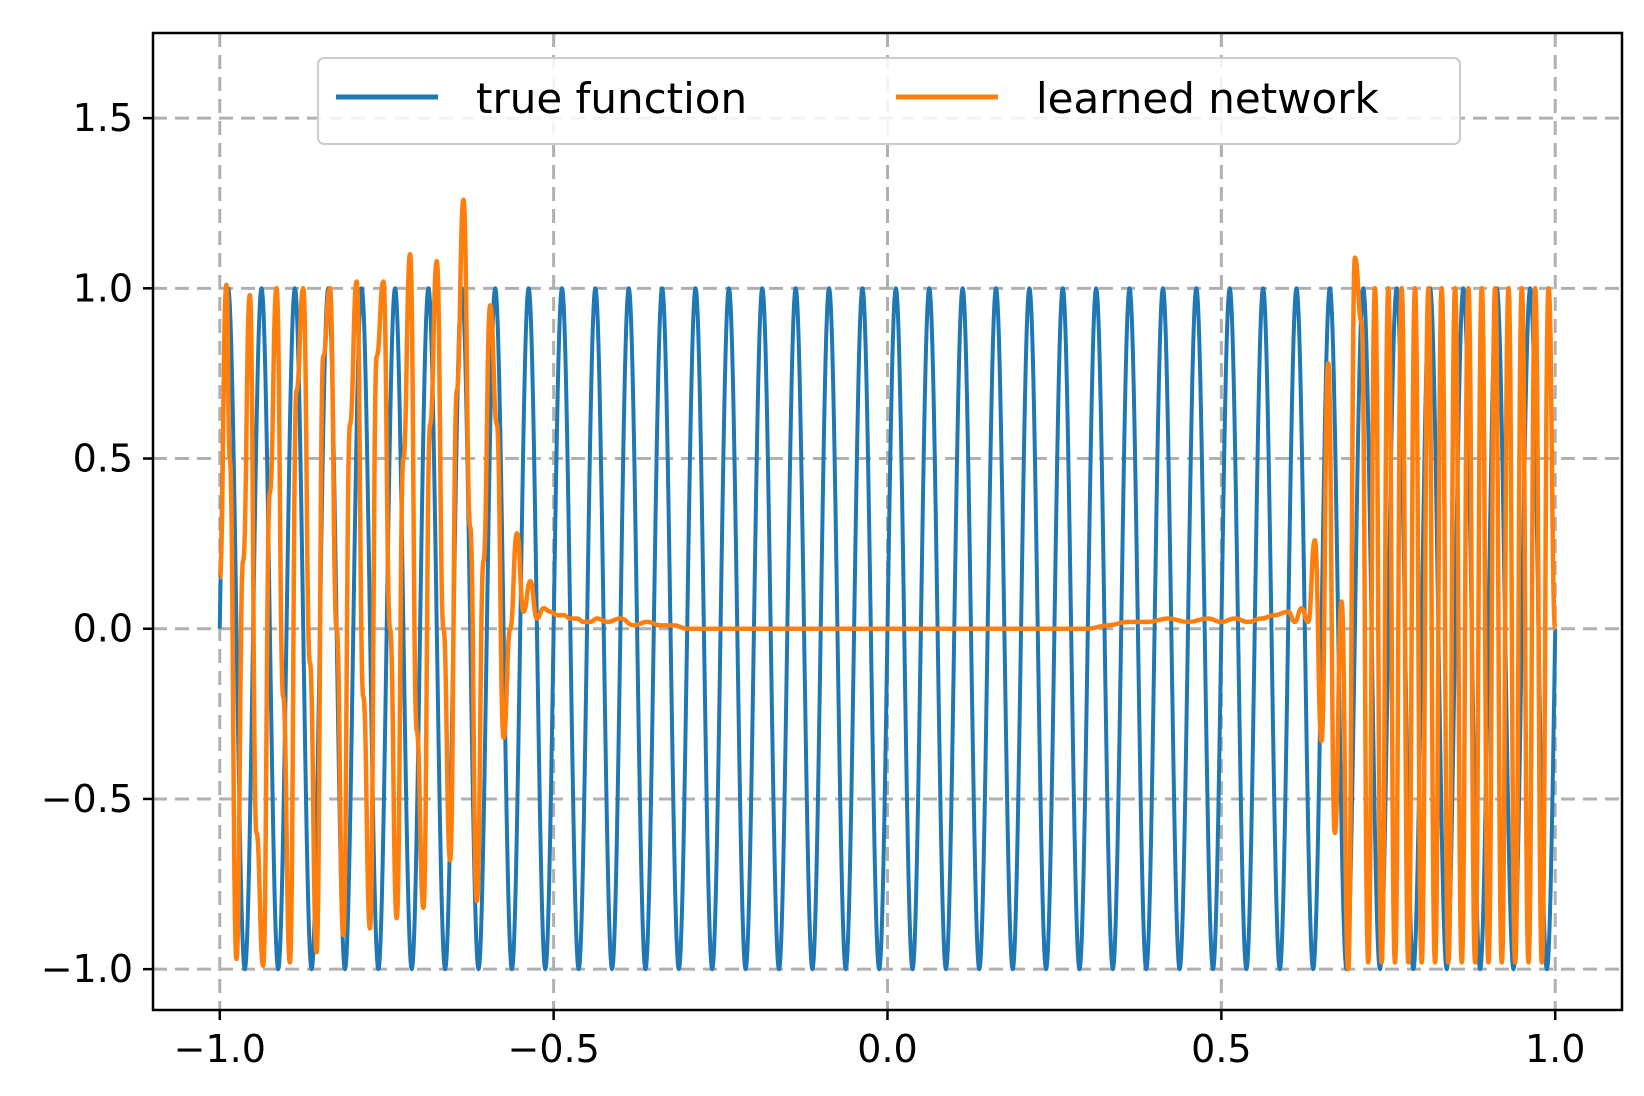 The image size is (1644, 1096). What do you see at coordinates (87, 799) in the screenshot?
I see `y-tick-label: −0.5` at bounding box center [87, 799].